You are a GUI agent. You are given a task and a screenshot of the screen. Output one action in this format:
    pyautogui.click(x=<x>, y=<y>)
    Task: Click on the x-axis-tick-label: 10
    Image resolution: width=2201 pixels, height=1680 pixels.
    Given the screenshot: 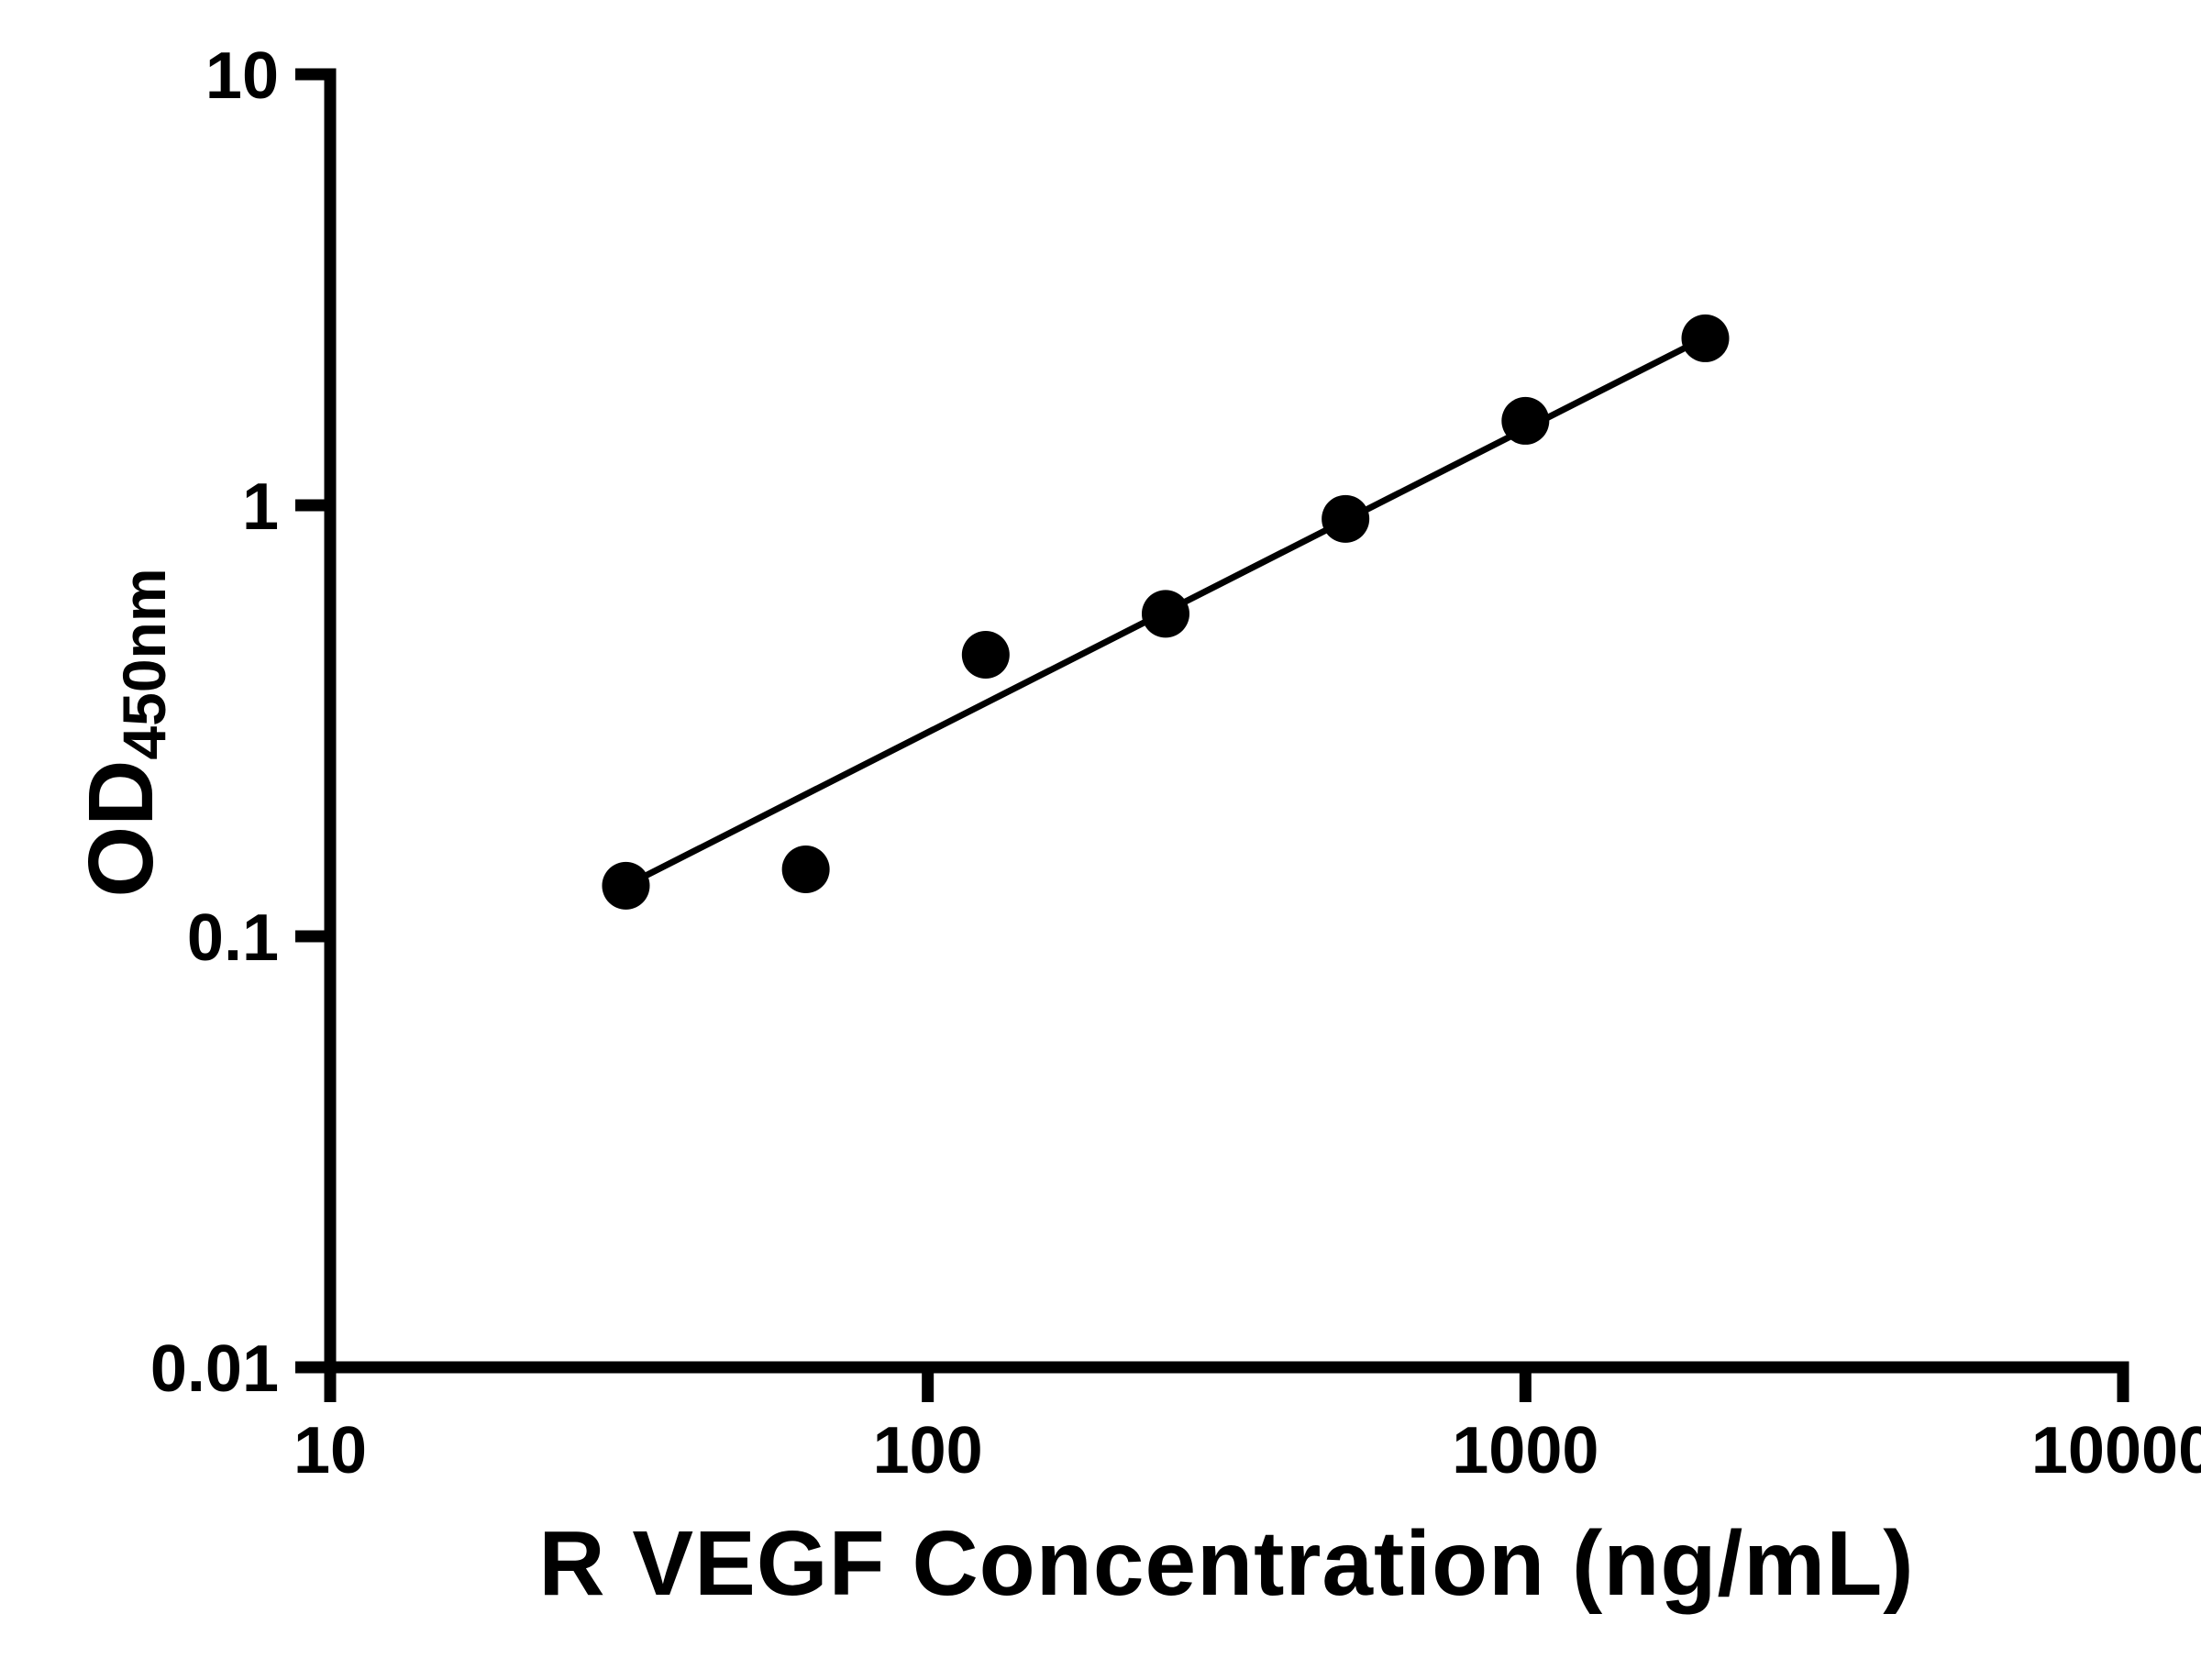 What is the action you would take?
    pyautogui.click(x=330, y=1450)
    